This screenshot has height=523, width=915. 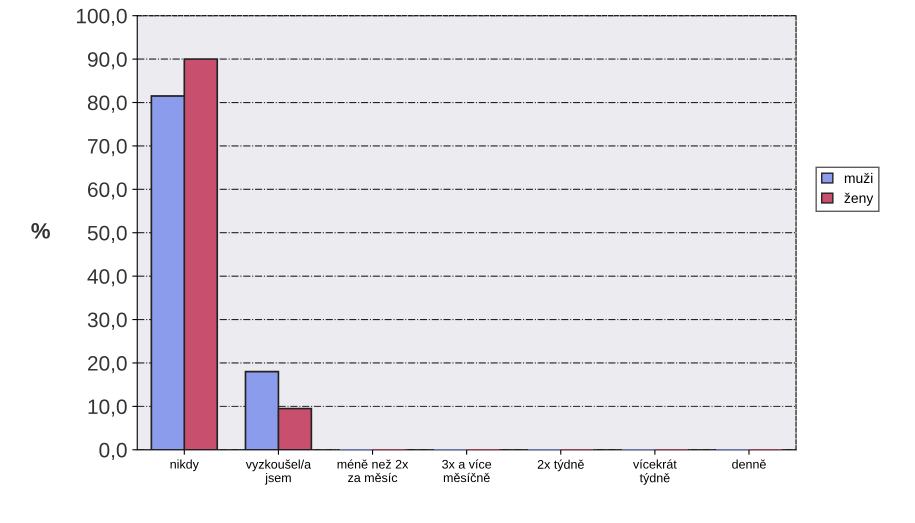 I want to click on y-tick-label: 40,0, so click(x=107, y=277).